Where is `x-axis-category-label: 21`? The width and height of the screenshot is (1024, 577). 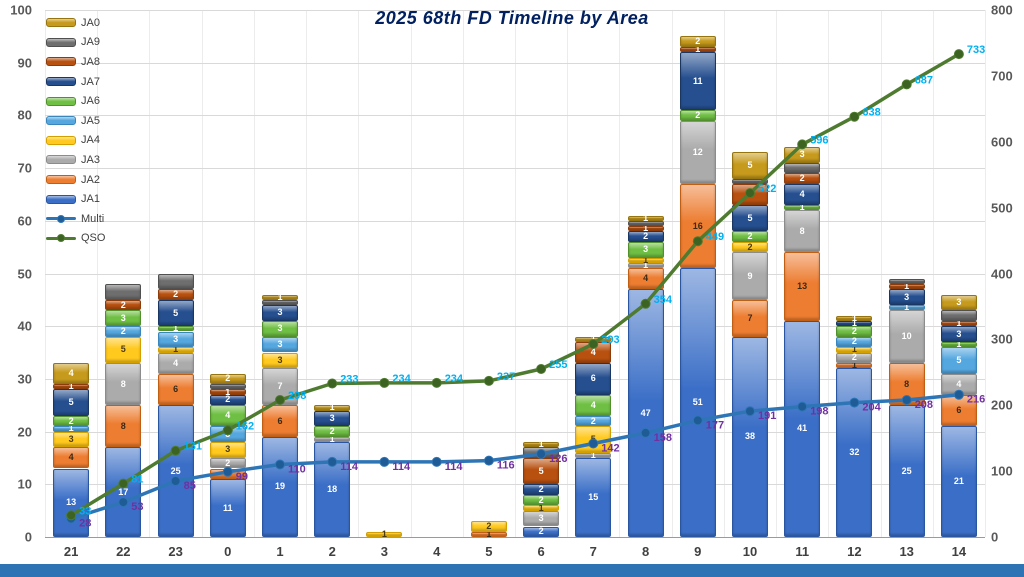
x-axis-category-label: 21 is located at coordinates (71, 551).